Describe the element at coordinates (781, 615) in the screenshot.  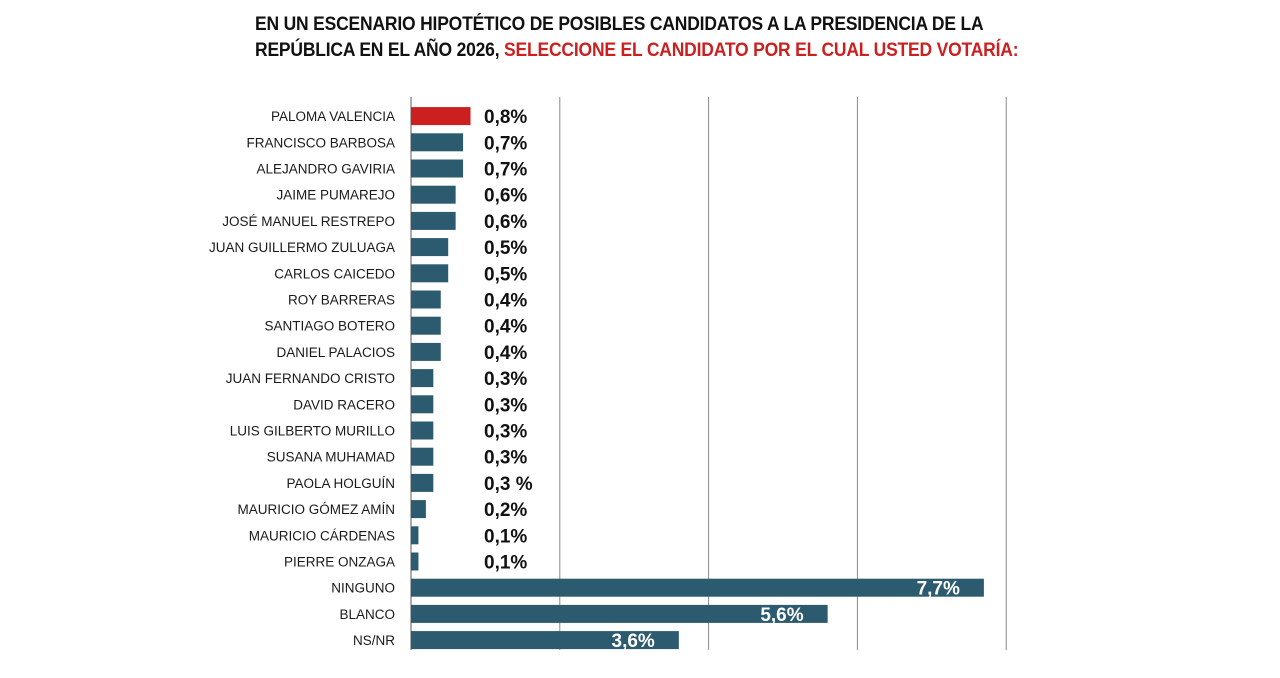
I see `value-label: 5,6%` at that location.